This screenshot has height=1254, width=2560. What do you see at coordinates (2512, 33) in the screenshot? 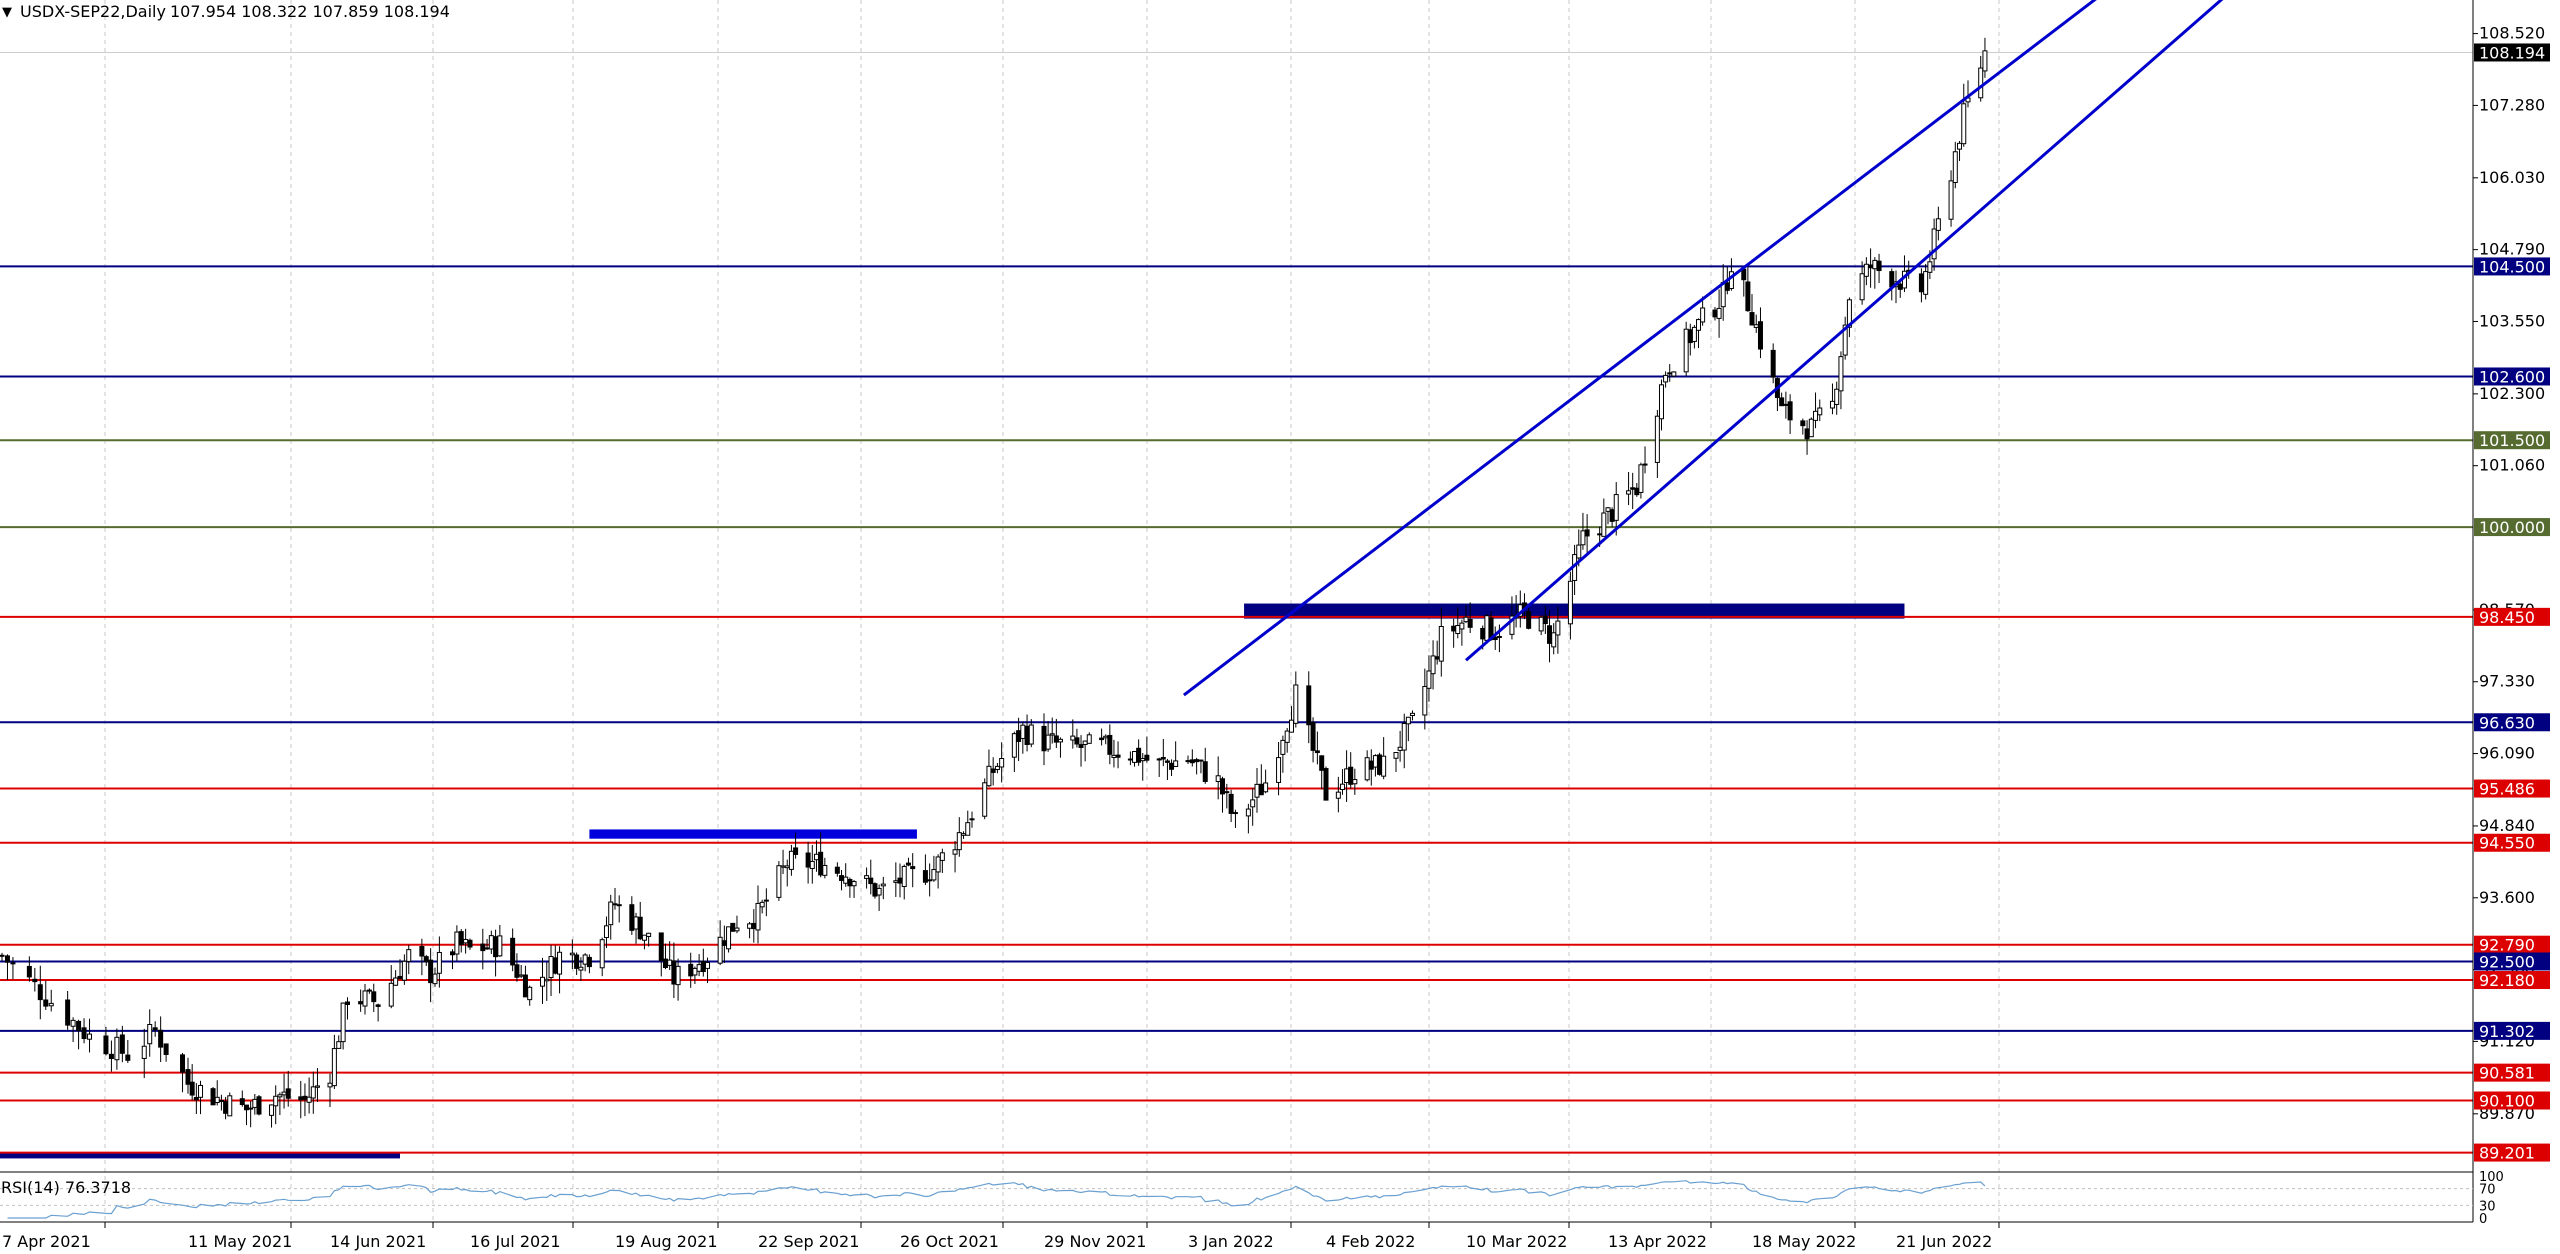
I see `y-tick-label: 108.520` at bounding box center [2512, 33].